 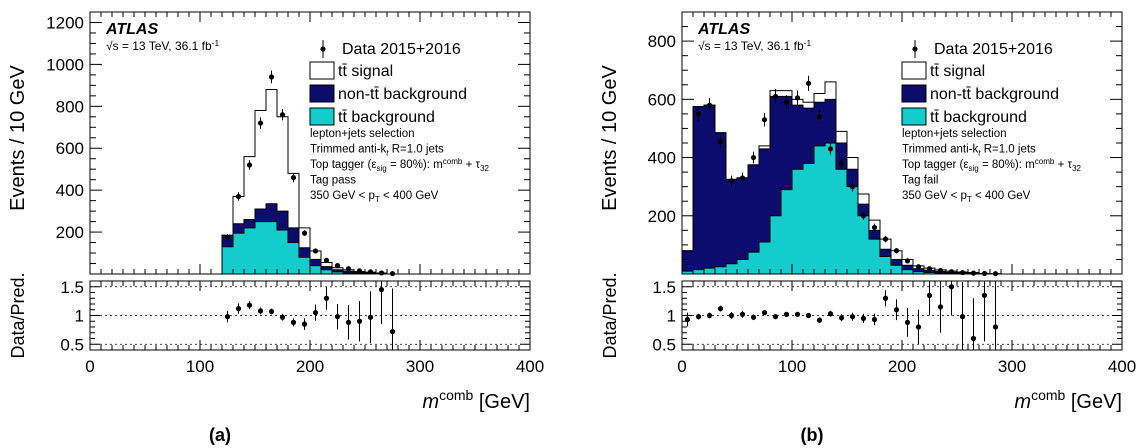 What do you see at coordinates (162, 45) in the screenshot?
I see `luminosity-label: √s = 13 TeV, 36.1 fb-1` at bounding box center [162, 45].